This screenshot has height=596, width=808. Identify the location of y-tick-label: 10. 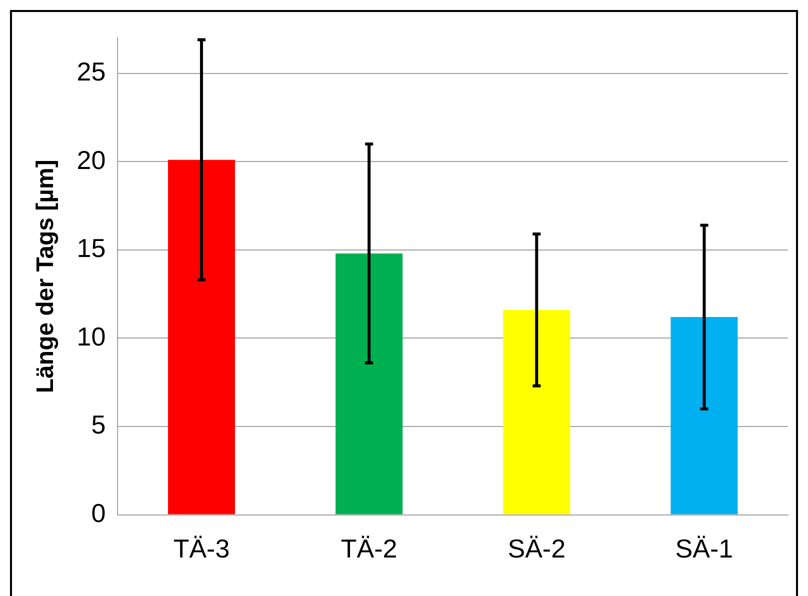
(91, 336).